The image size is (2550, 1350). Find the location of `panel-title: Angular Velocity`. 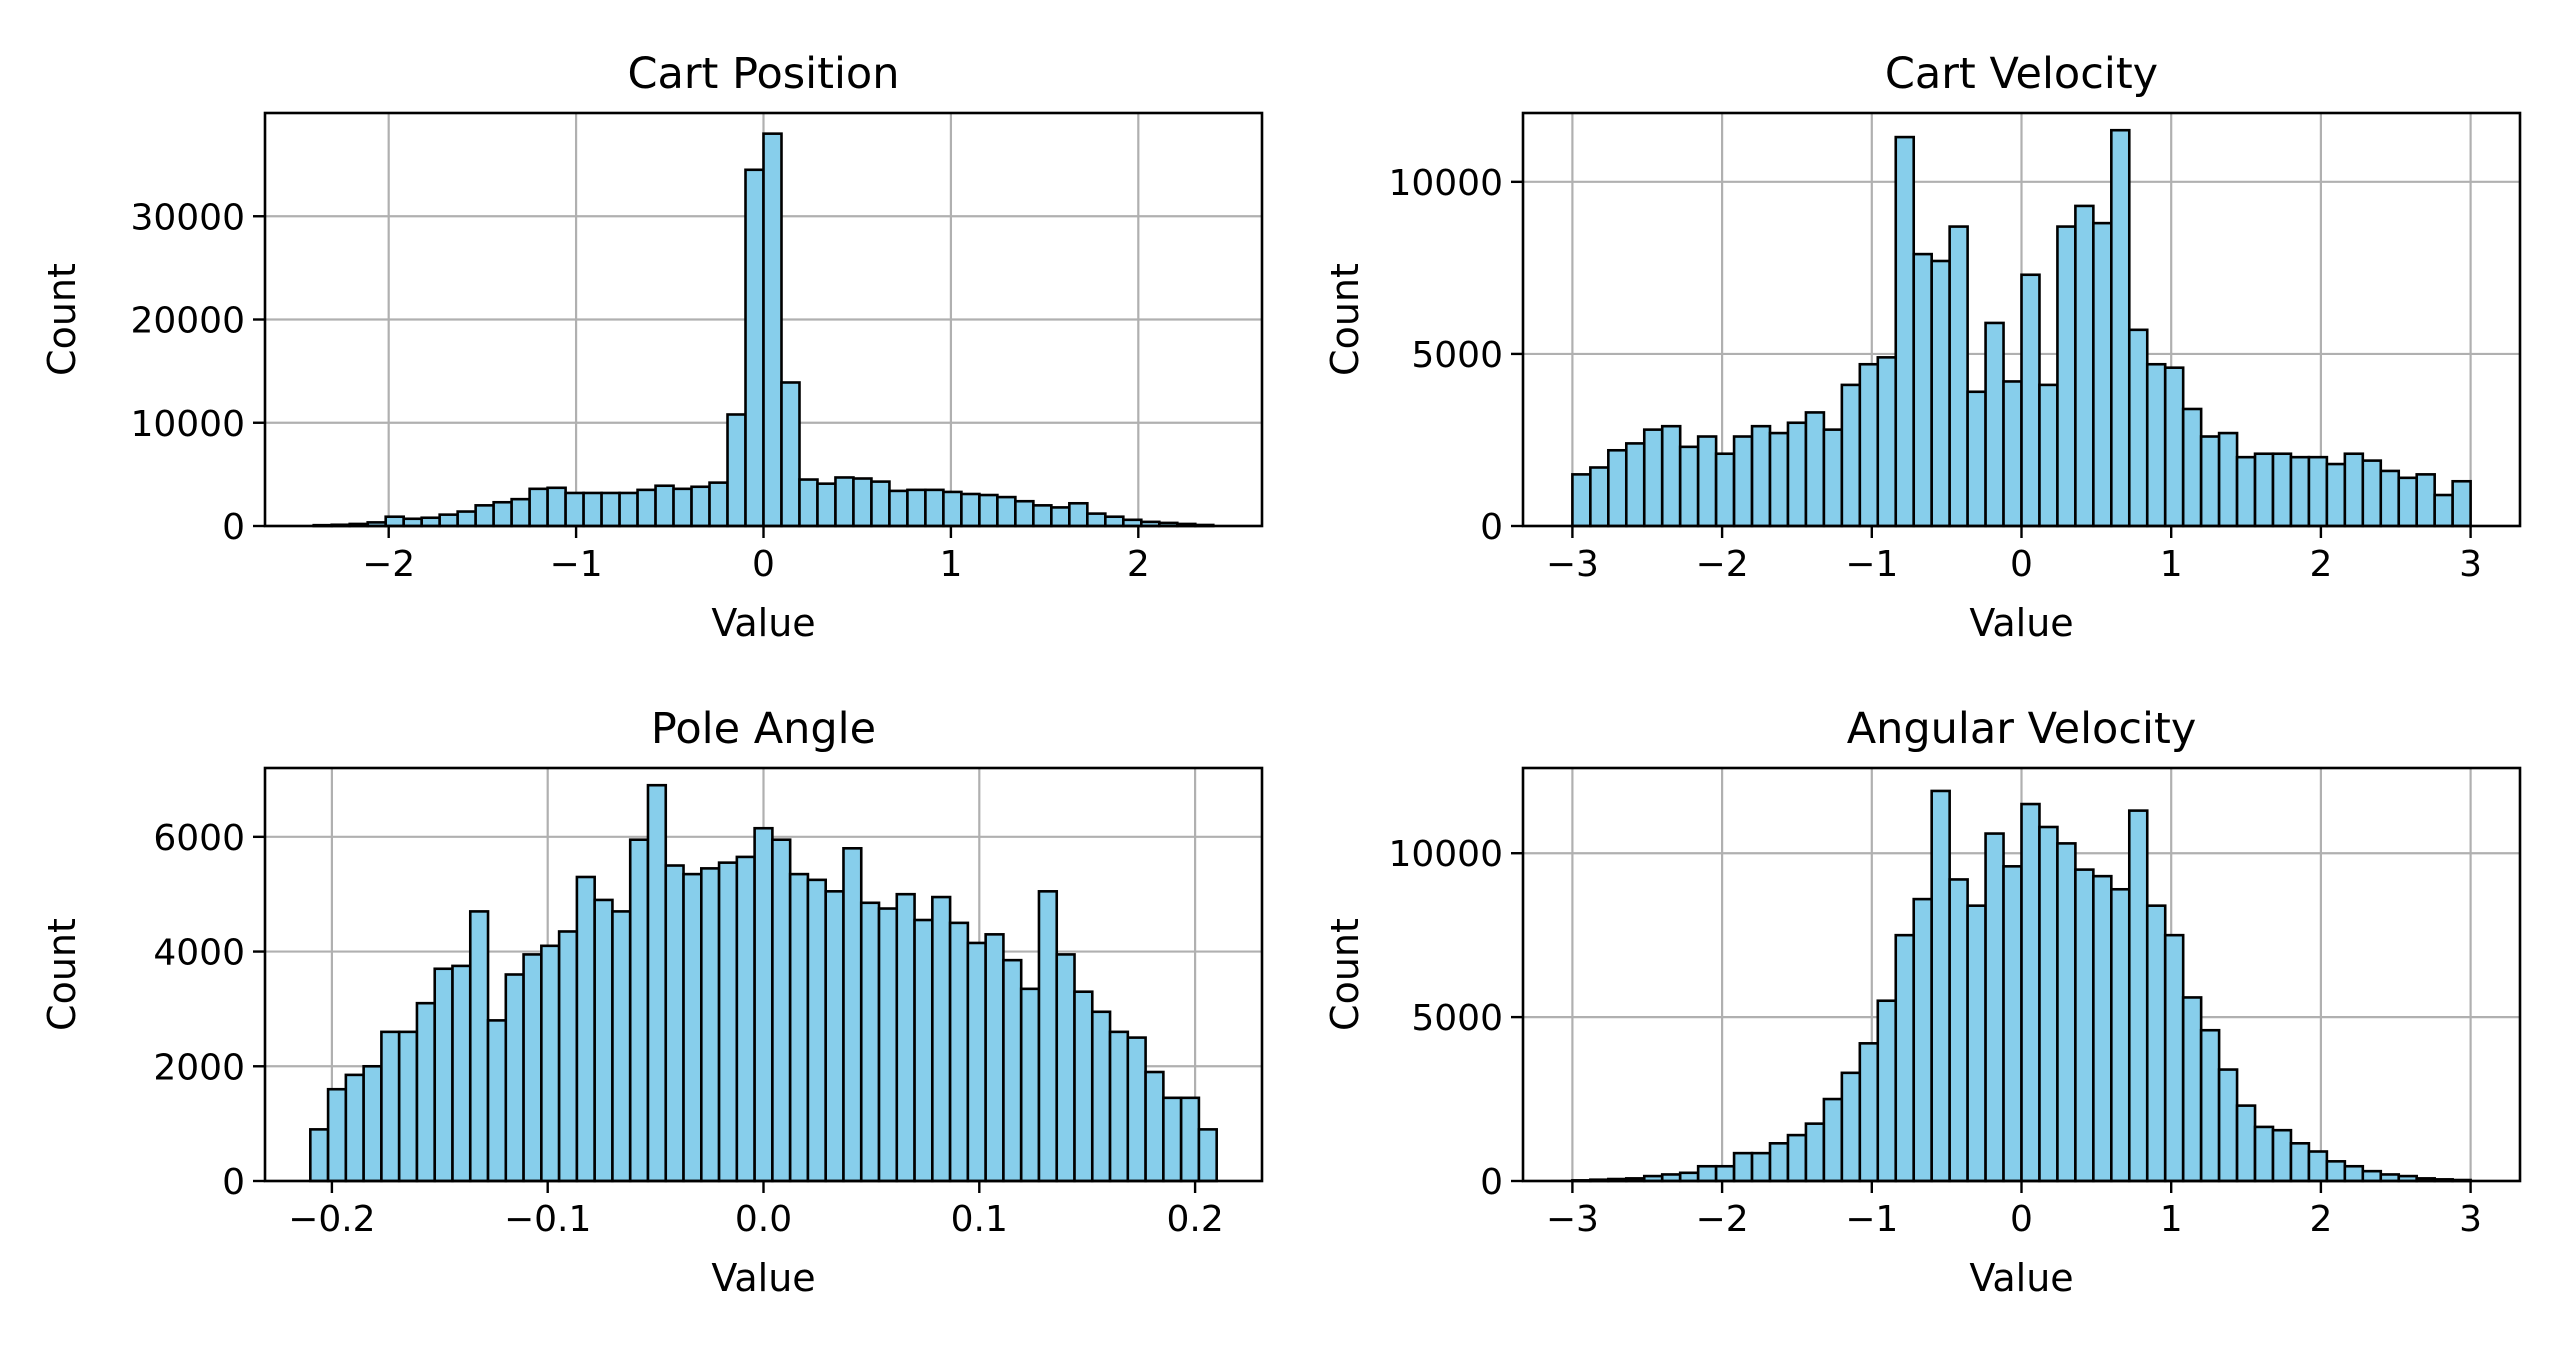

panel-title: Angular Velocity is located at coordinates (2022, 729).